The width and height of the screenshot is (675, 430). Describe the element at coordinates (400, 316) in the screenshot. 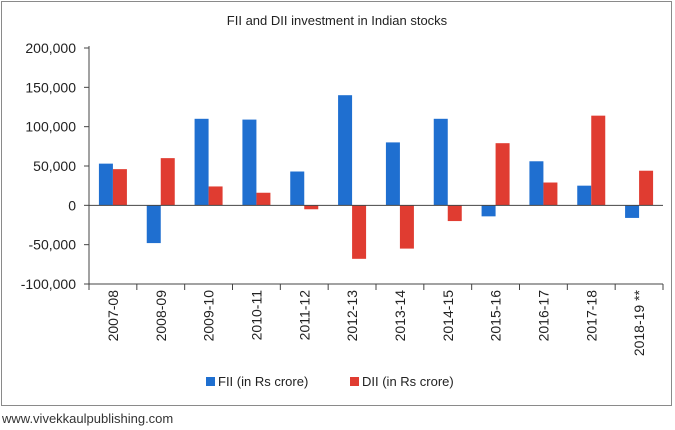

I see `category-label: 2013-14` at that location.